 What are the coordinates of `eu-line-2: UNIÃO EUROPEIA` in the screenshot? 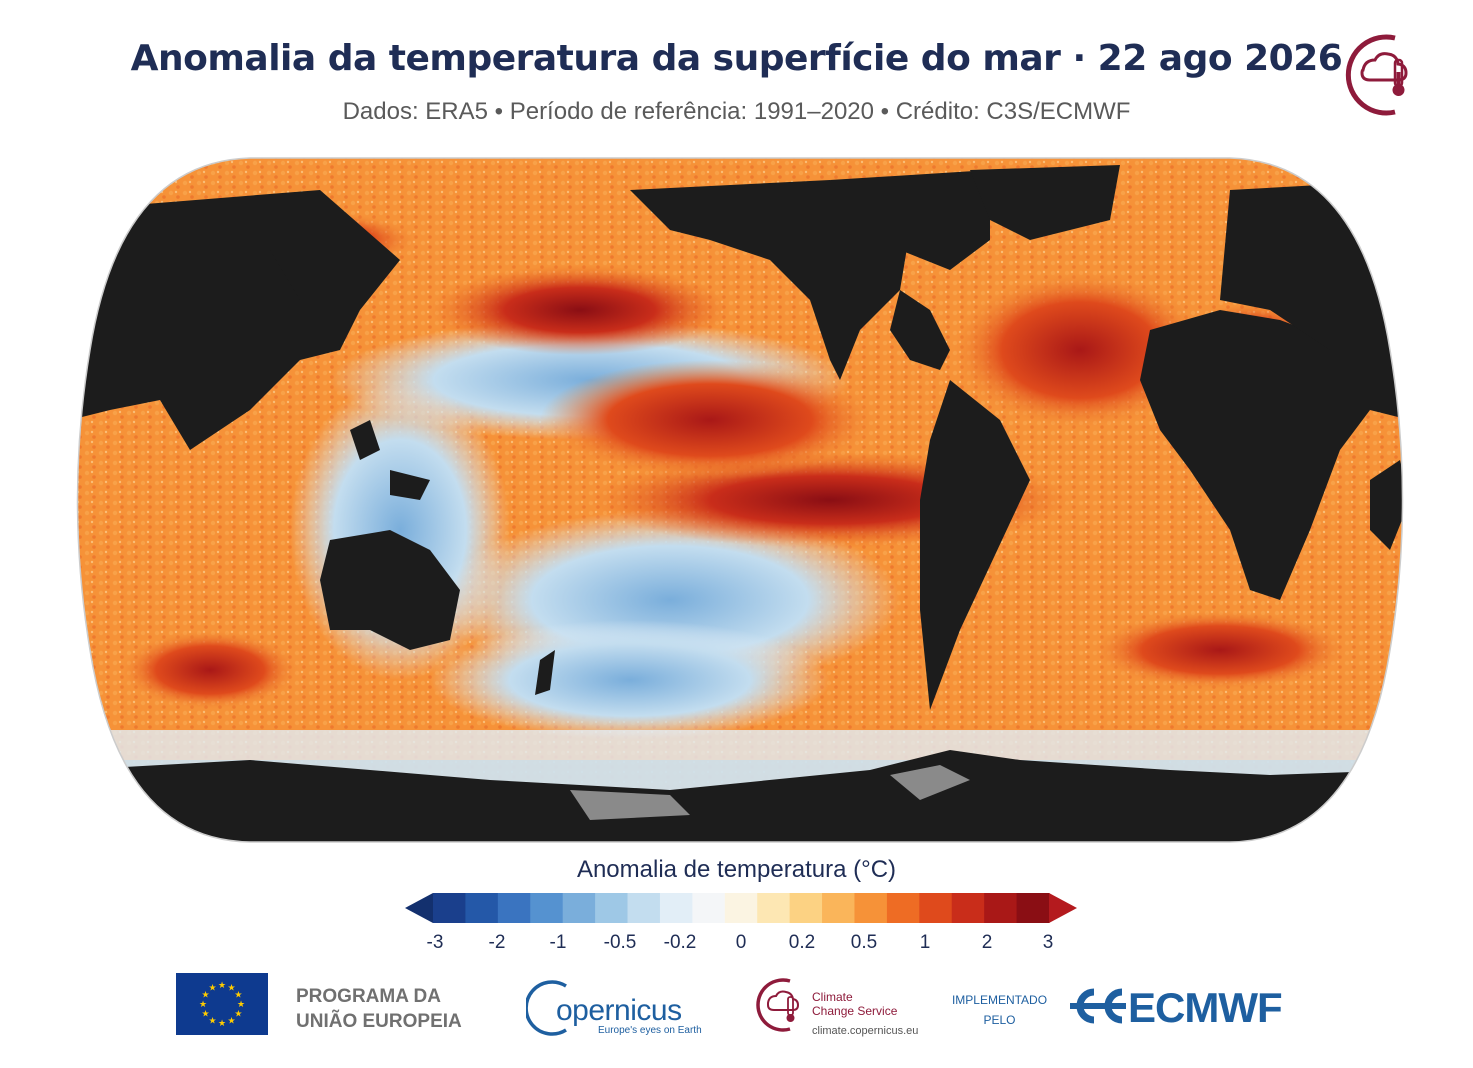 It's located at (379, 1021).